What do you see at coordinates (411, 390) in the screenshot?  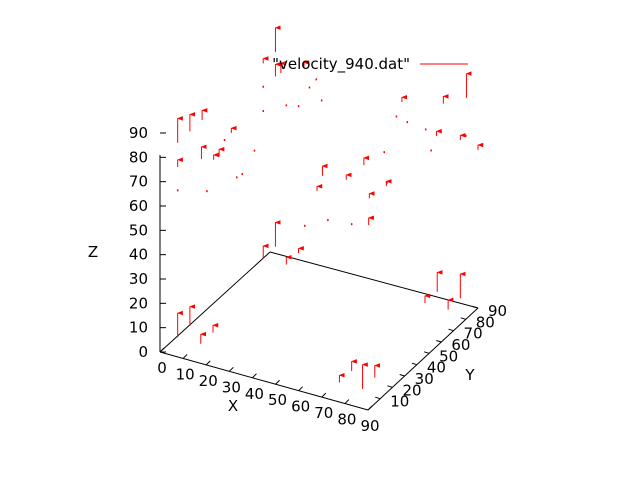 I see `y-tick-label: 20` at bounding box center [411, 390].